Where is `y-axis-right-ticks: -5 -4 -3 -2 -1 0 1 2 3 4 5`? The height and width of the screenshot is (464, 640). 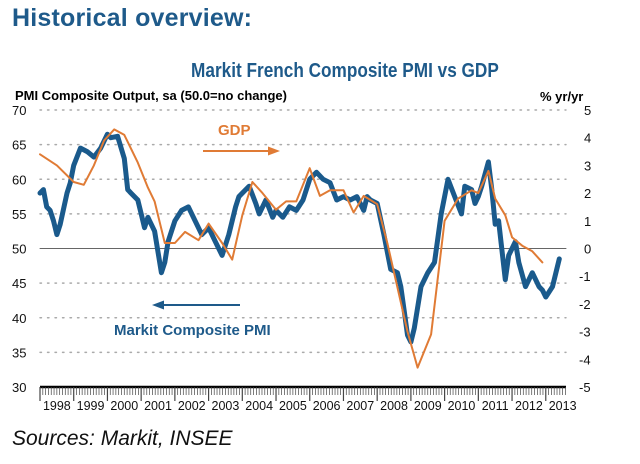 y-axis-right-ticks: -5 -4 -3 -2 -1 0 1 2 3 4 5 is located at coordinates (585, 249).